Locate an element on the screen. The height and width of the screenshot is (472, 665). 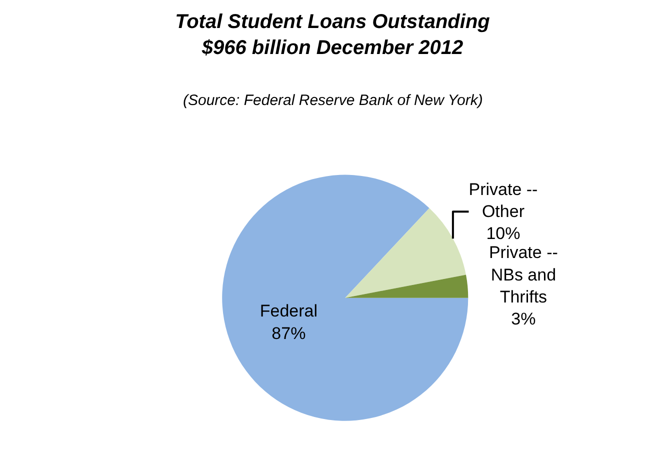
data-label: 87% is located at coordinates (289, 333).